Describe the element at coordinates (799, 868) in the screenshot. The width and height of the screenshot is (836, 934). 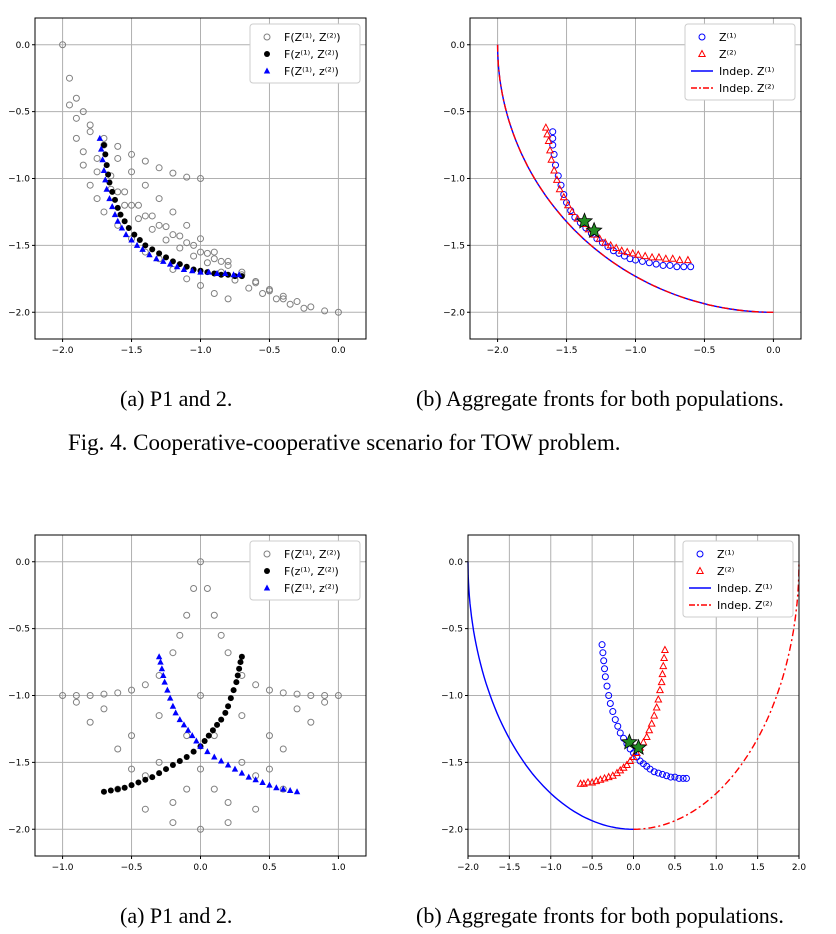
I see `x-tick-label: 2.0` at that location.